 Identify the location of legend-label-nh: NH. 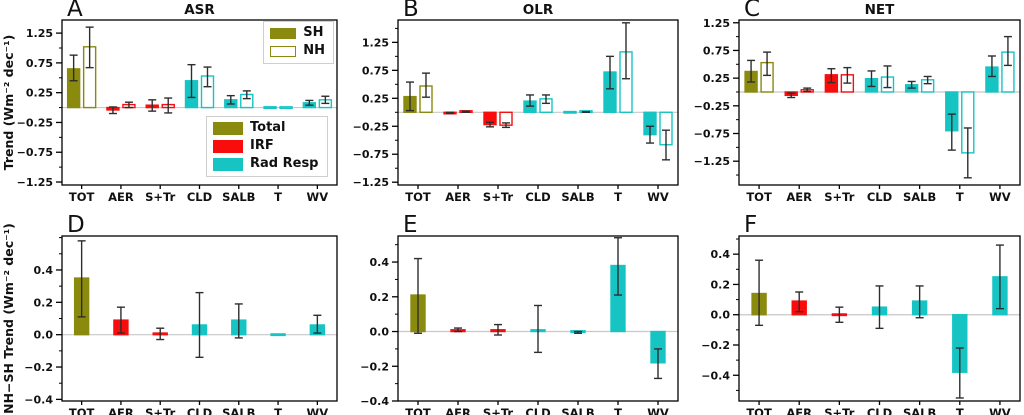
(314, 50).